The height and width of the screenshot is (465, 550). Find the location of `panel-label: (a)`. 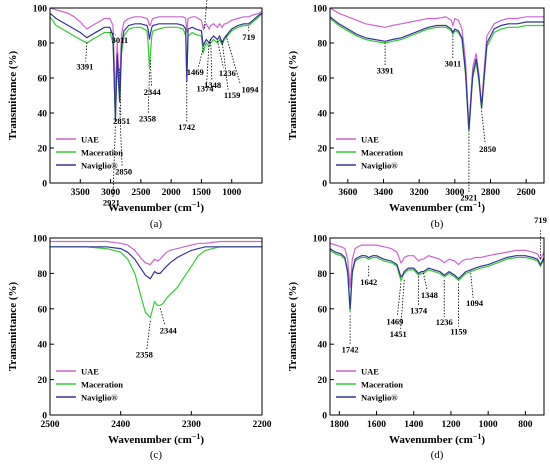

panel-label: (a) is located at coordinates (156, 224).